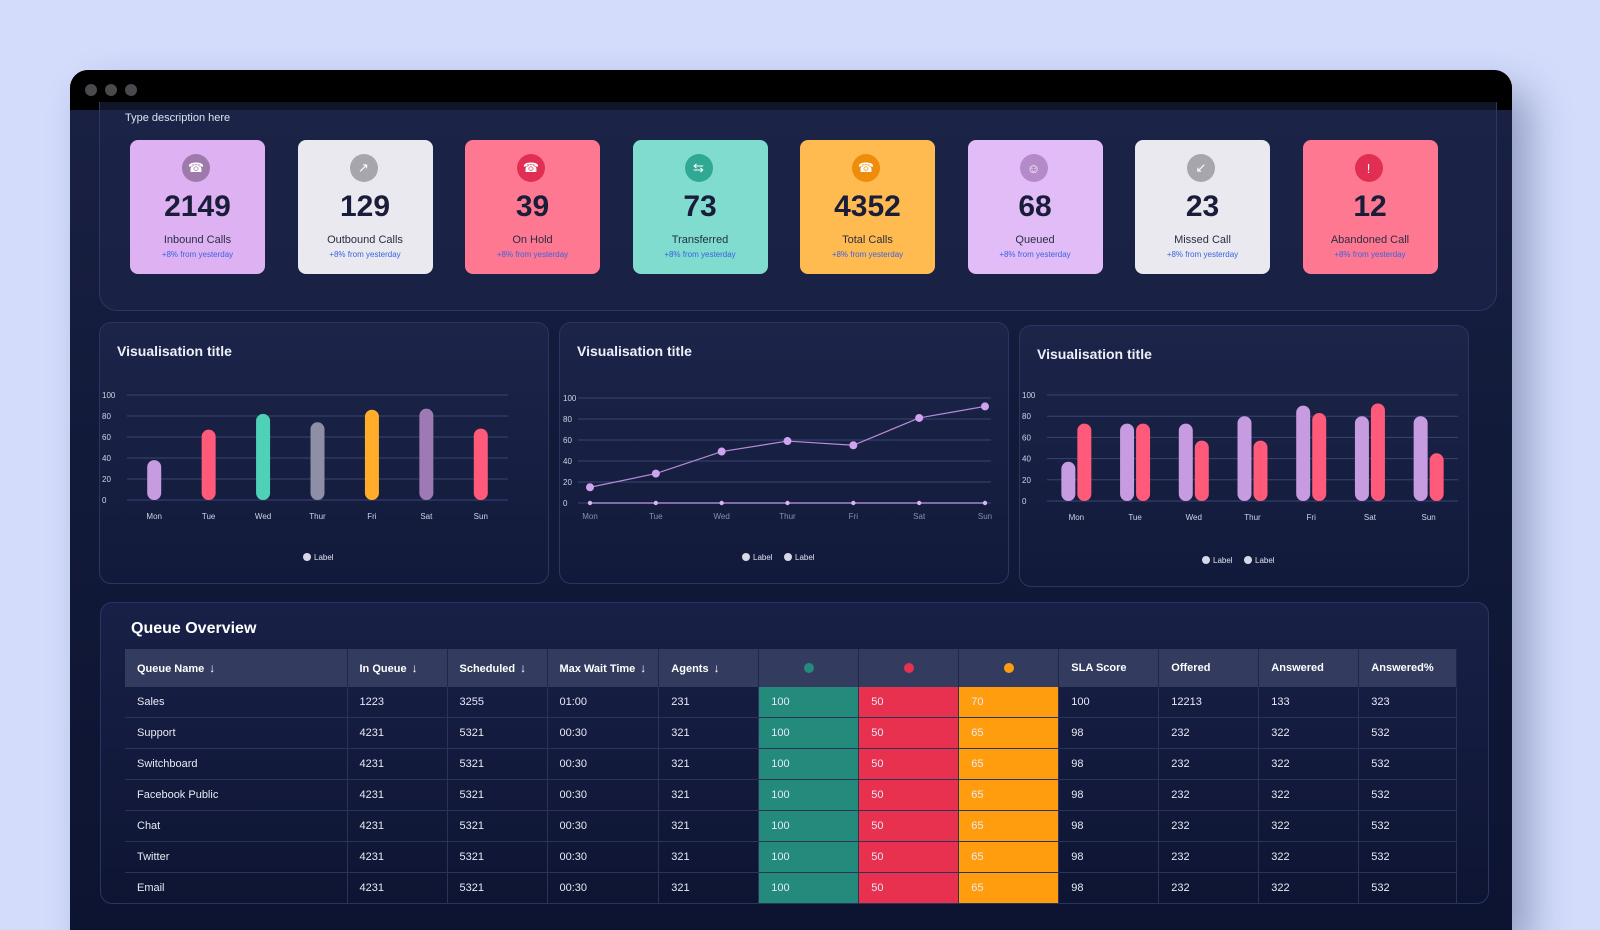 Image resolution: width=1600 pixels, height=930 pixels. What do you see at coordinates (1370, 207) in the screenshot?
I see `kpi-card: ! 12 Abandoned Call +8% from yesterday` at bounding box center [1370, 207].